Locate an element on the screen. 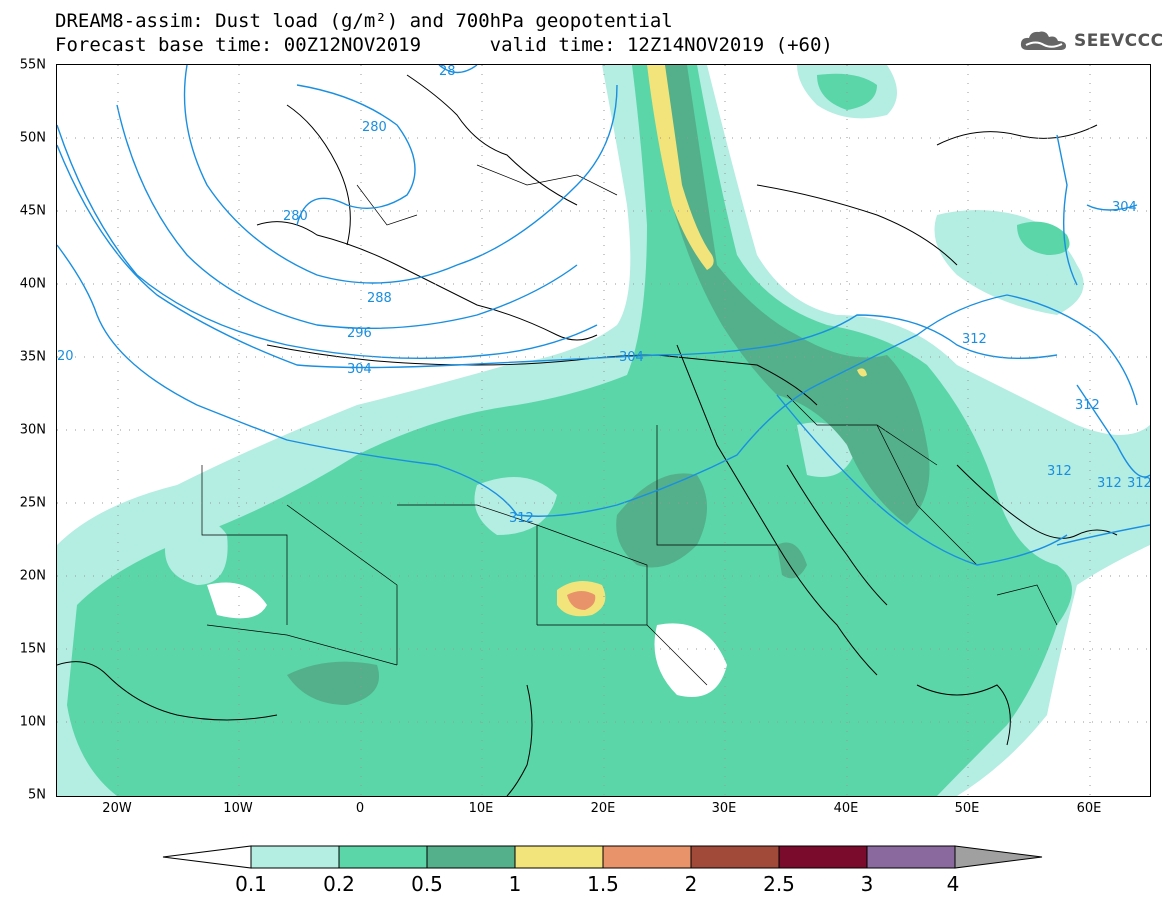 The width and height of the screenshot is (1165, 907). lon-label: 10E is located at coordinates (481, 808).